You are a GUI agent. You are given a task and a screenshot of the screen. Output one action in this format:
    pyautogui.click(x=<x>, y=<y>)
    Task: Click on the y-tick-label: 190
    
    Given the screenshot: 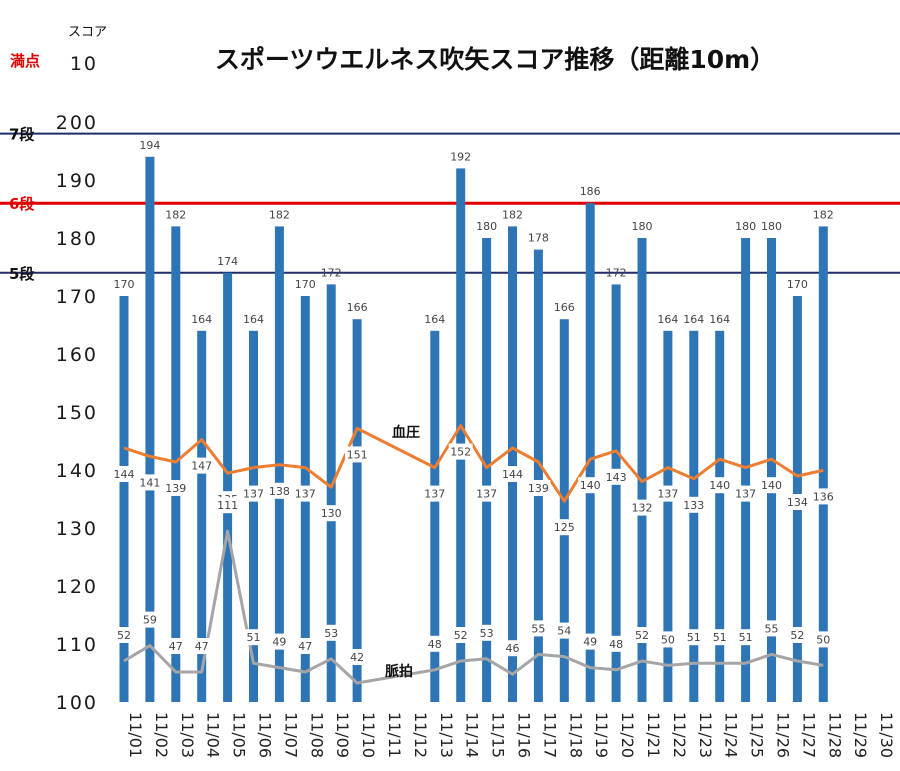 What is the action you would take?
    pyautogui.click(x=77, y=181)
    